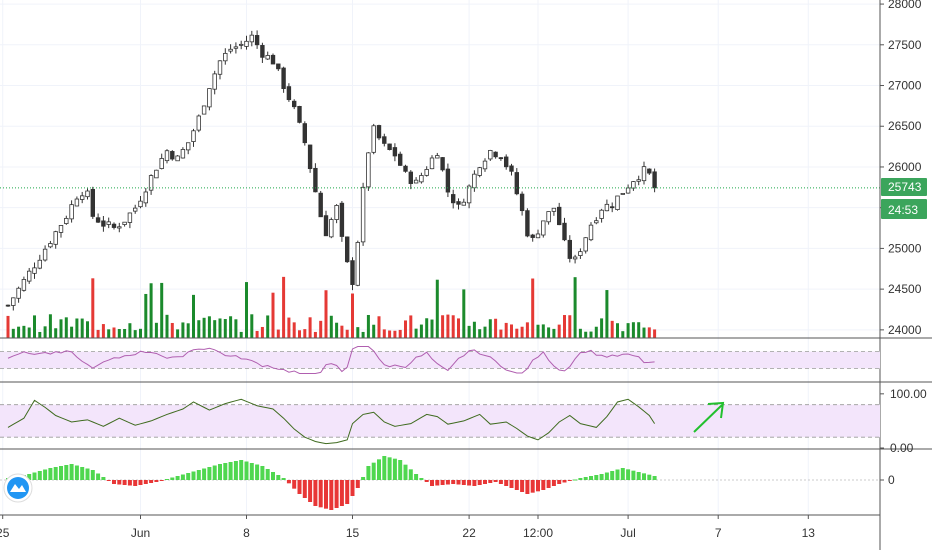 The height and width of the screenshot is (550, 932). I want to click on stochastic-axis: 100.00 0.00, so click(903, 421).